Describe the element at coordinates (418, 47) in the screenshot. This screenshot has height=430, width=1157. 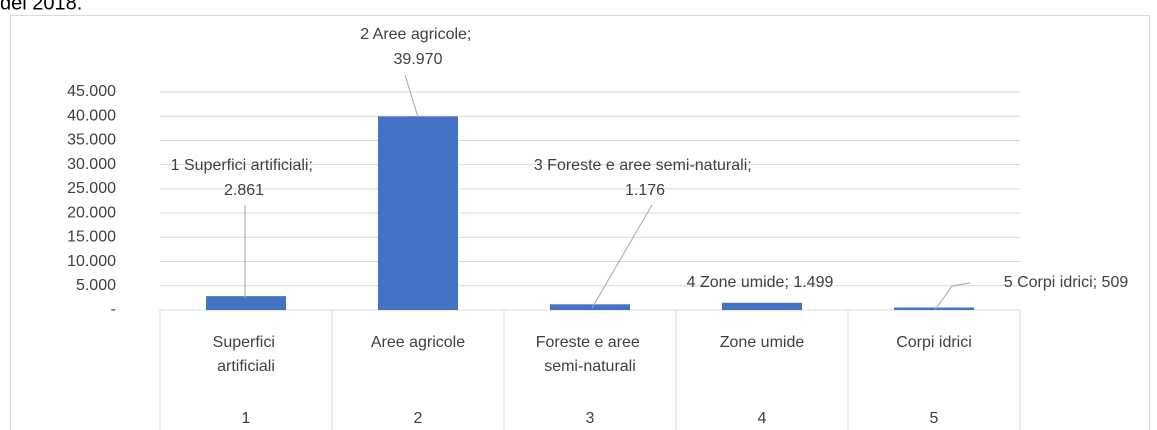
I see `data-label: 2 Aree agricole; 39.970` at that location.